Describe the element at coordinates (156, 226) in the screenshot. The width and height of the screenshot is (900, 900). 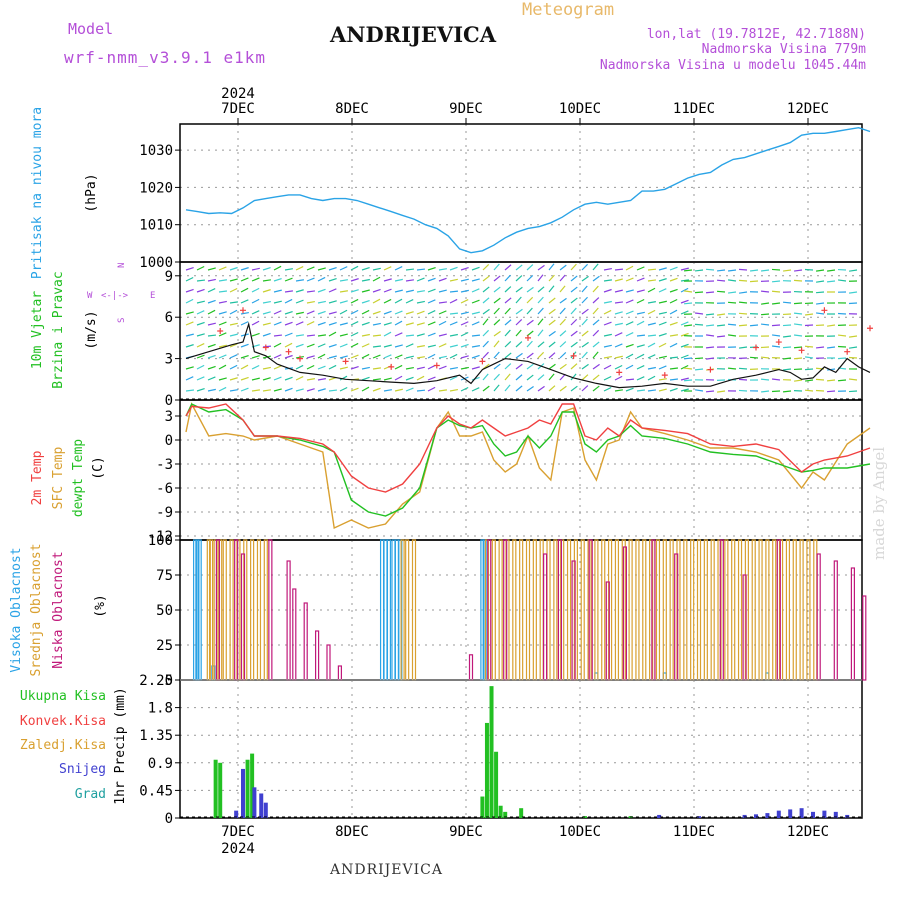
I see `pressure-ytick-label: 1010` at that location.